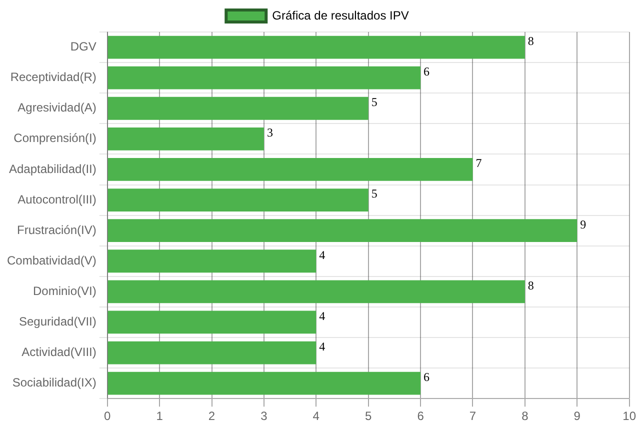  Describe the element at coordinates (64, 291) in the screenshot. I see `y-tick-label: Dominio(VI)` at that location.